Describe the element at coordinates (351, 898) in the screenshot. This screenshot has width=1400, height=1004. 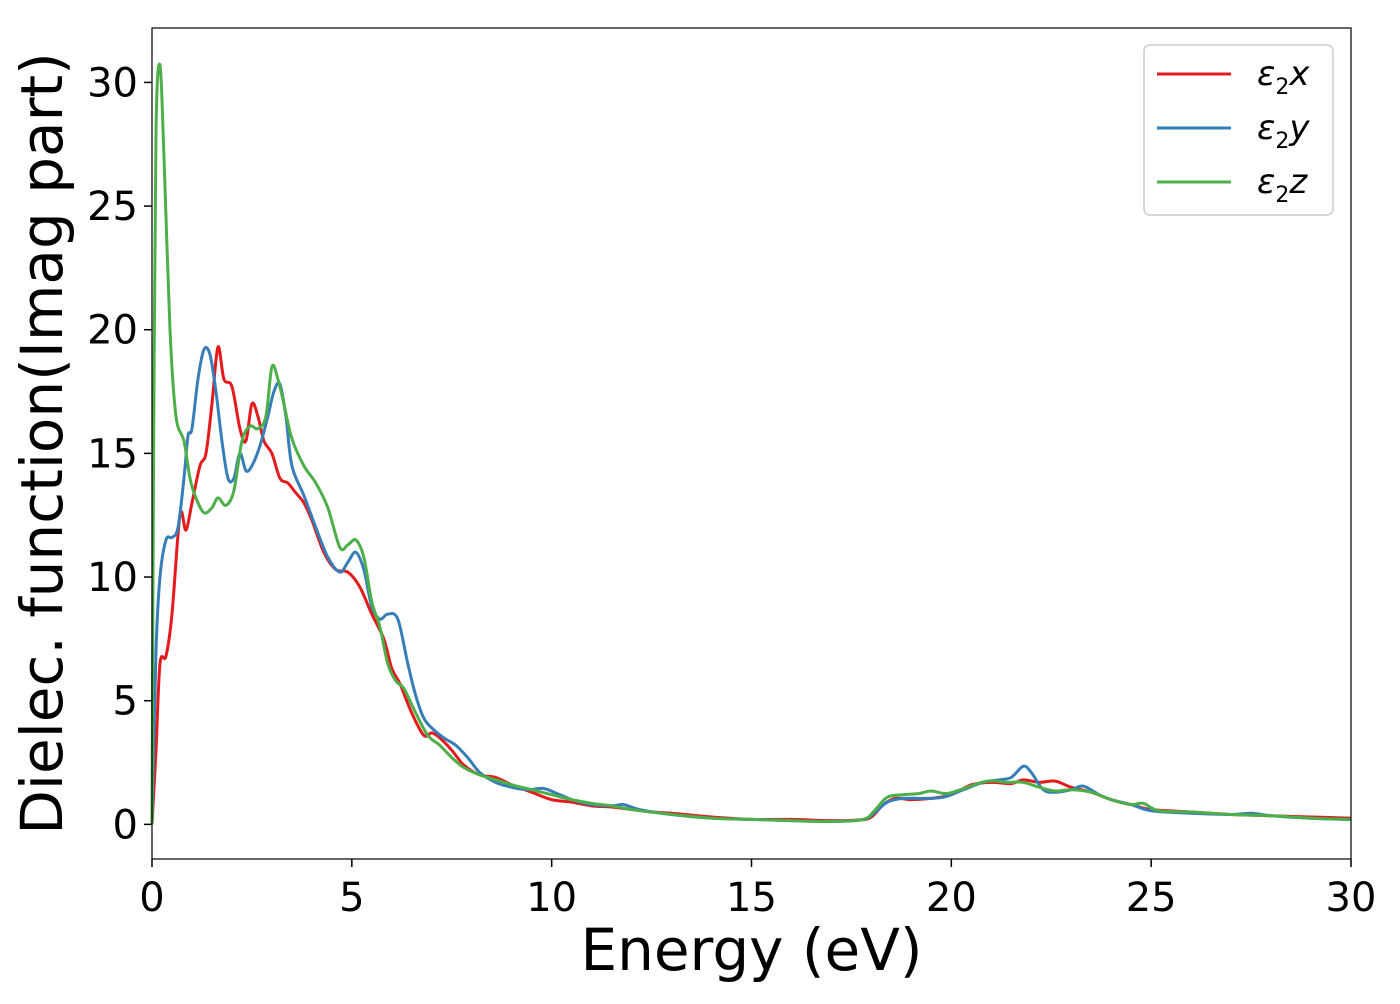
I see `x-tick-label: 5` at that location.